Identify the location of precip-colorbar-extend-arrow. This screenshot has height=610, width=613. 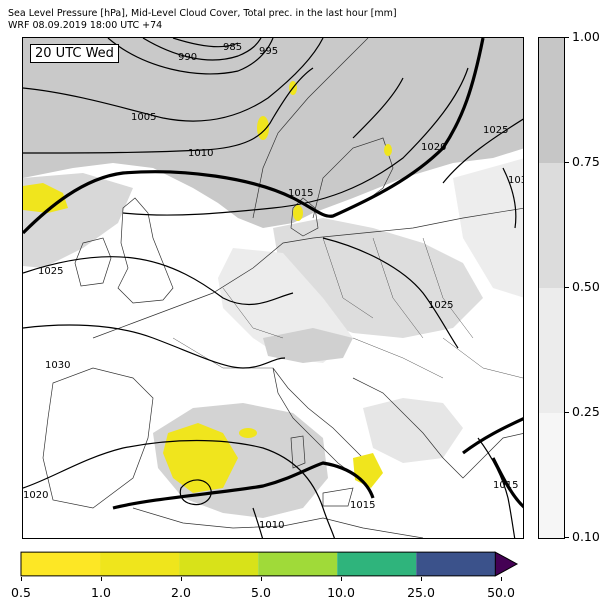
(506, 564).